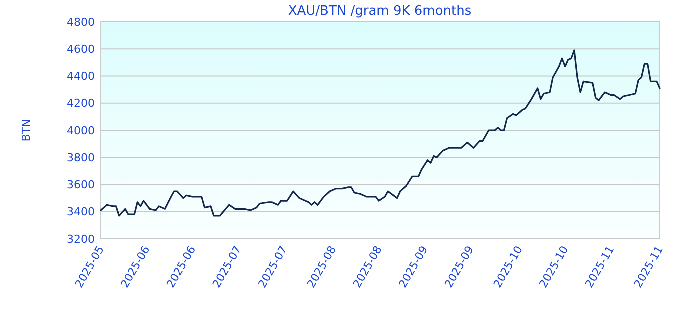  I want to click on y-tick-label: 4000, so click(81, 131).